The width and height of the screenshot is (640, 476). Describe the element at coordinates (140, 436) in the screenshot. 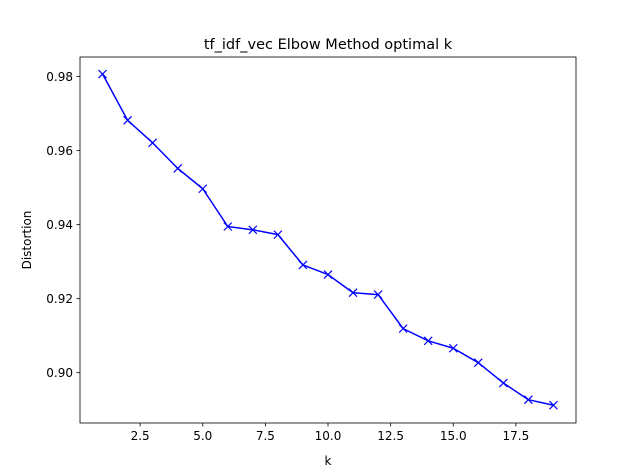

I see `x-tick-label: 2.5` at that location.